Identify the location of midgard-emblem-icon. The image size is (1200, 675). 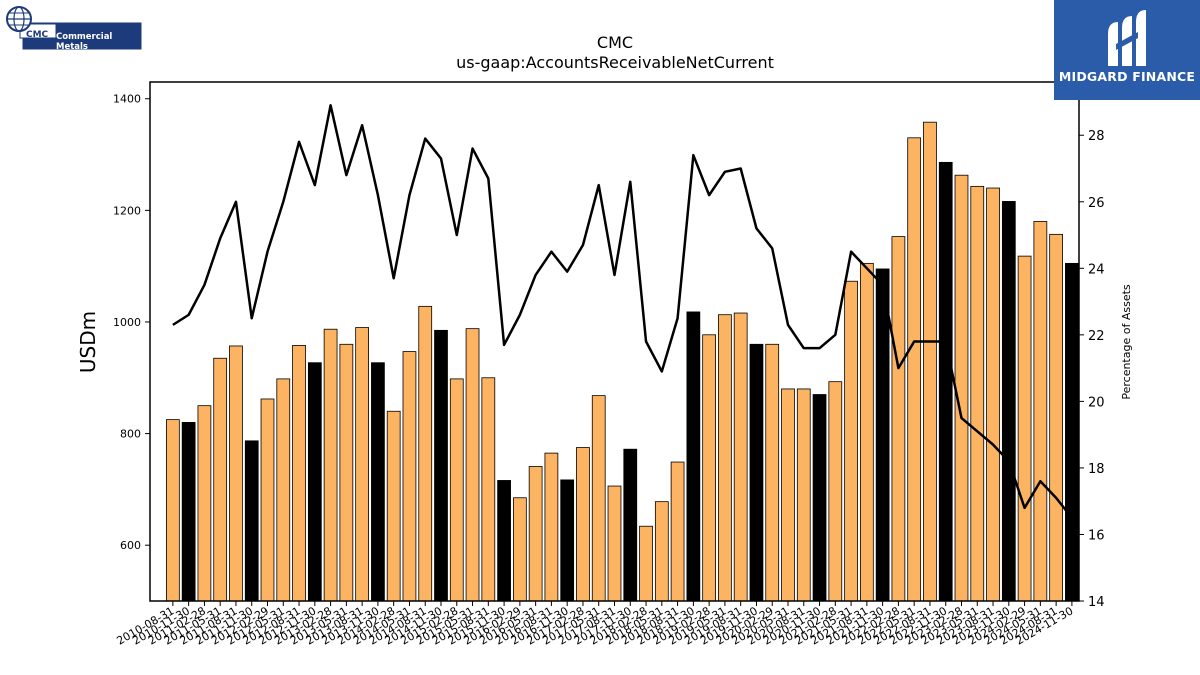
(1127, 38).